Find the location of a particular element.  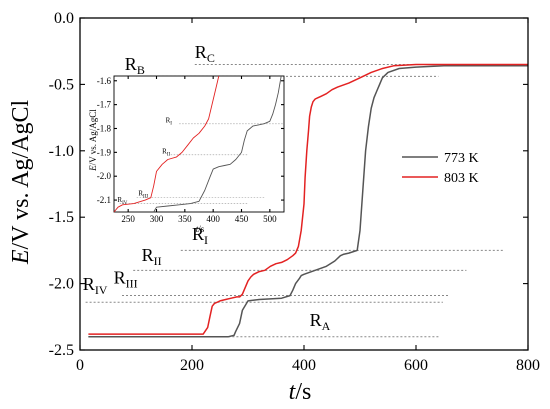

legend-label-773k: 773 K is located at coordinates (461, 158).